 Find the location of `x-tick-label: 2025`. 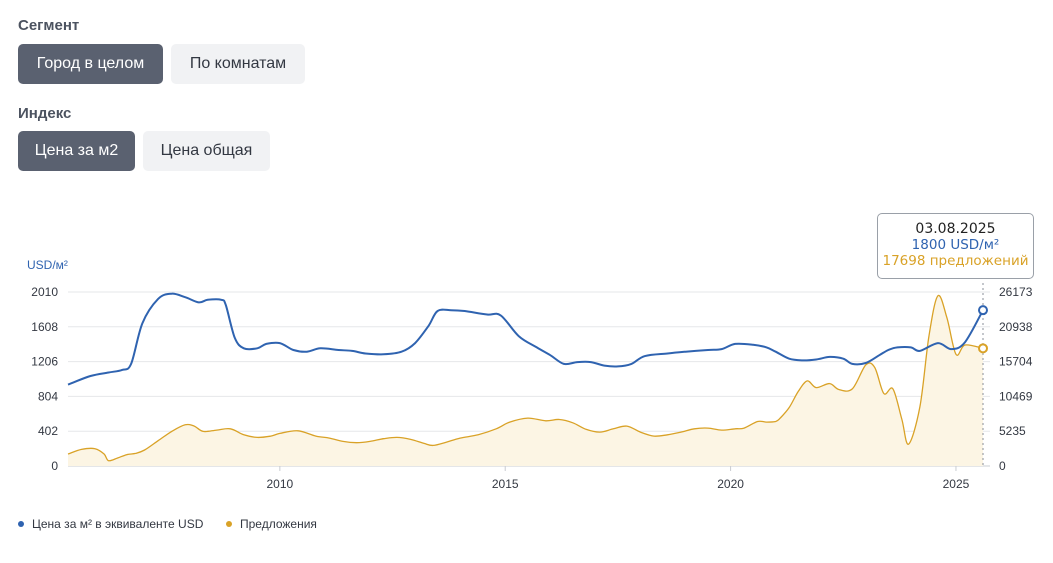

x-tick-label: 2025 is located at coordinates (956, 484).